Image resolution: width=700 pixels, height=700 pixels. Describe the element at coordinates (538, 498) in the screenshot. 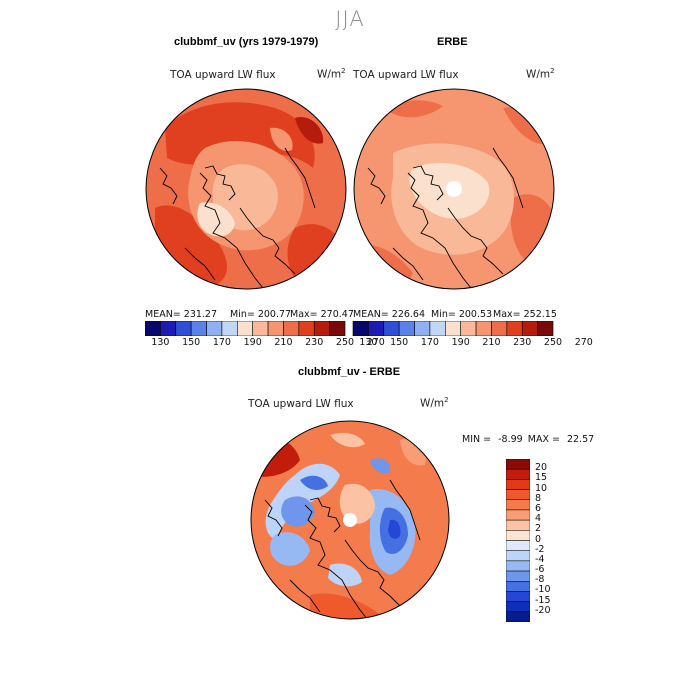

I see `diff-colorbar-tick: 8` at that location.